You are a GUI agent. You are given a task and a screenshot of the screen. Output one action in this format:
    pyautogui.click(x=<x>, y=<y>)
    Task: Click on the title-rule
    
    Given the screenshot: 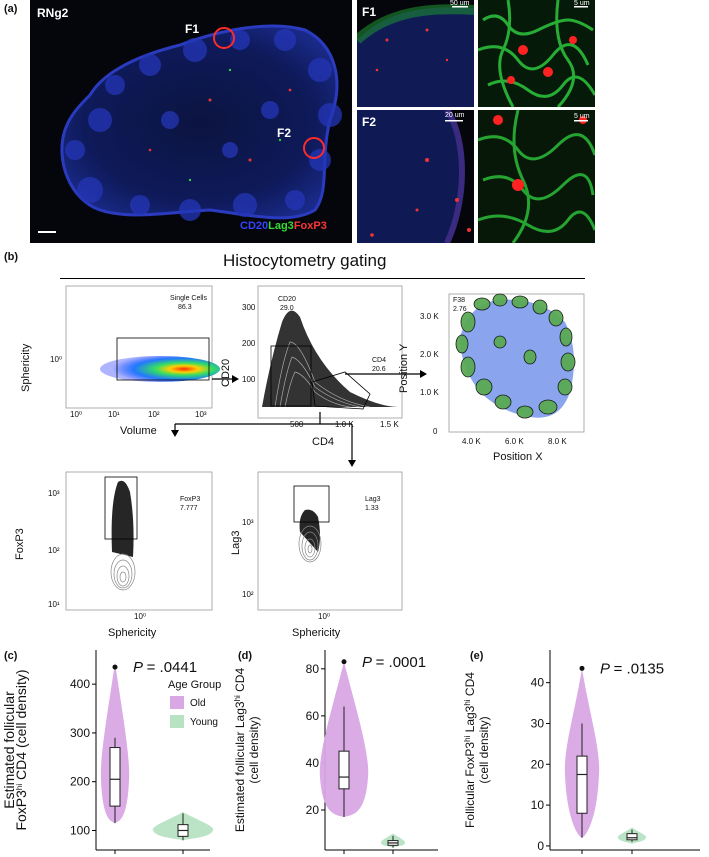 What is the action you would take?
    pyautogui.click(x=322, y=278)
    